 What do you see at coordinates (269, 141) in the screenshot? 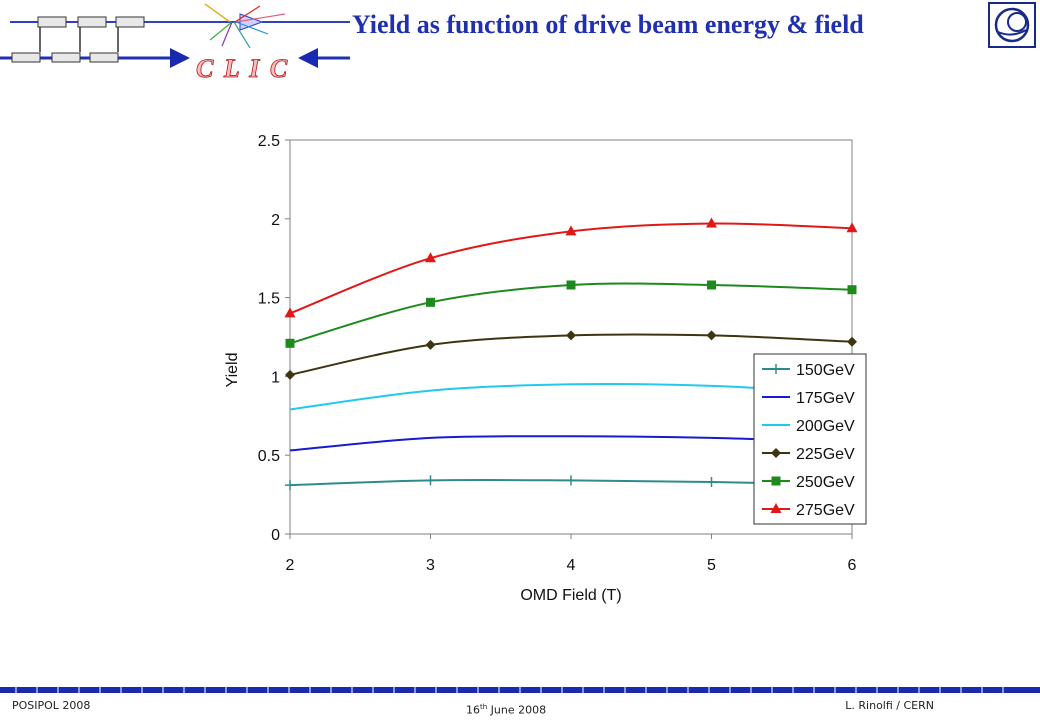
I see `y-tick-label: 2.5` at bounding box center [269, 141].